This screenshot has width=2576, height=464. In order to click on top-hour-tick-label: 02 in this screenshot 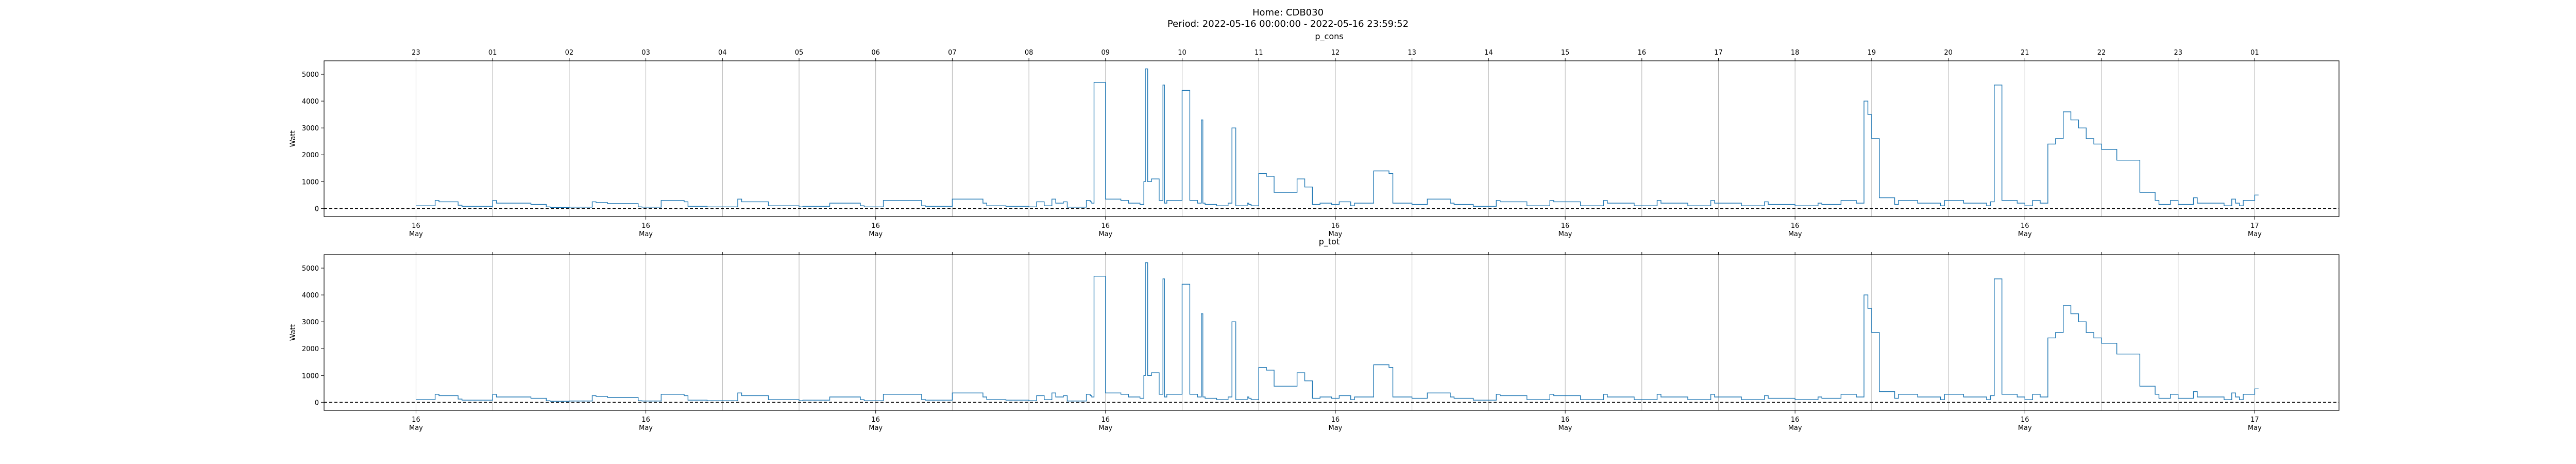, I will do `click(569, 53)`.